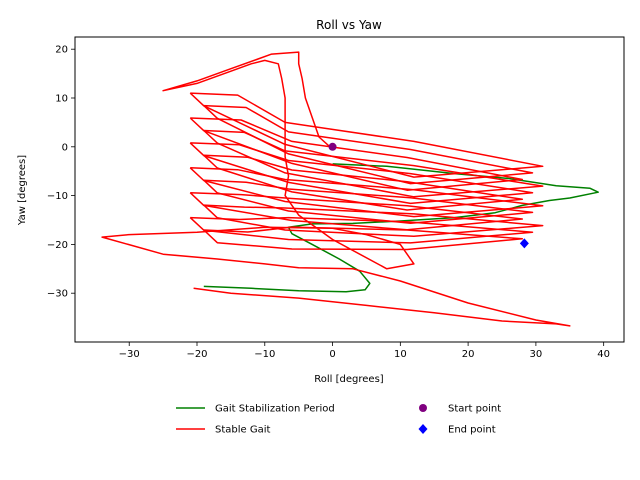  I want to click on legend-item-gait-stabilization-period: Gait Stabilization Period, so click(255, 409).